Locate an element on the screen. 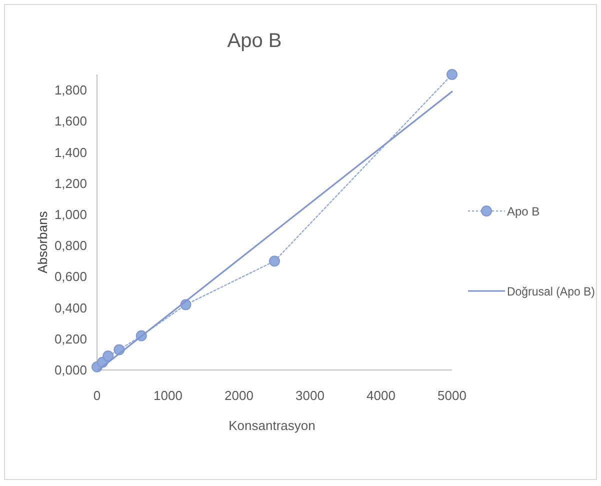 The width and height of the screenshot is (601, 486). y-tick-label: 0,800 is located at coordinates (70, 246).